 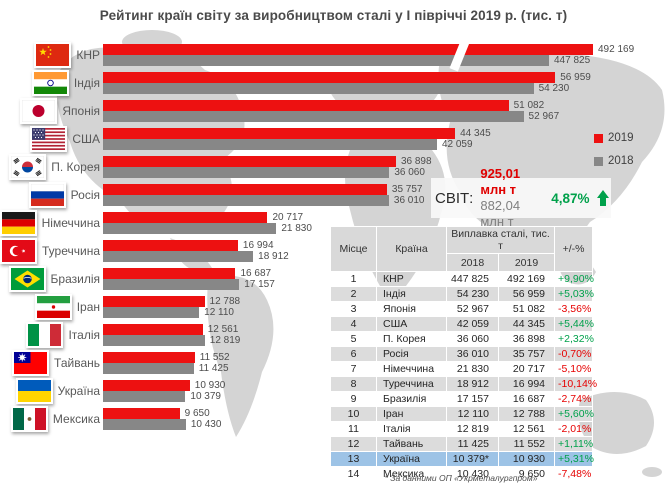 What do you see at coordinates (462, 279) in the screenshot?
I see `table-row: 1 КНР 447 825 492 169 +9,90%` at bounding box center [462, 279].